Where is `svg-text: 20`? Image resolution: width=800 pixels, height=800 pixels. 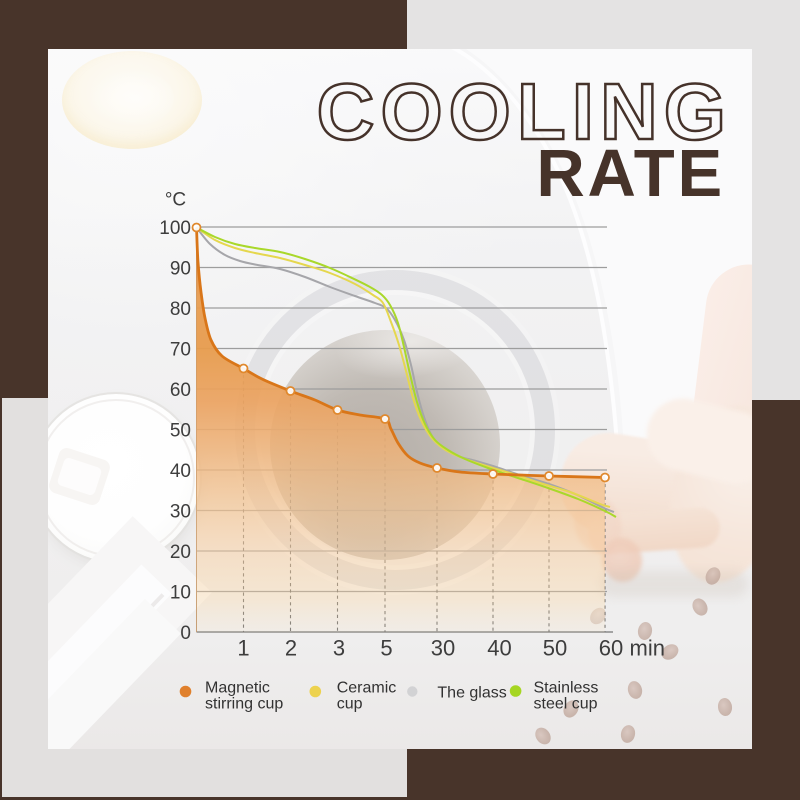
svg-text: 20 is located at coordinates (180, 552).